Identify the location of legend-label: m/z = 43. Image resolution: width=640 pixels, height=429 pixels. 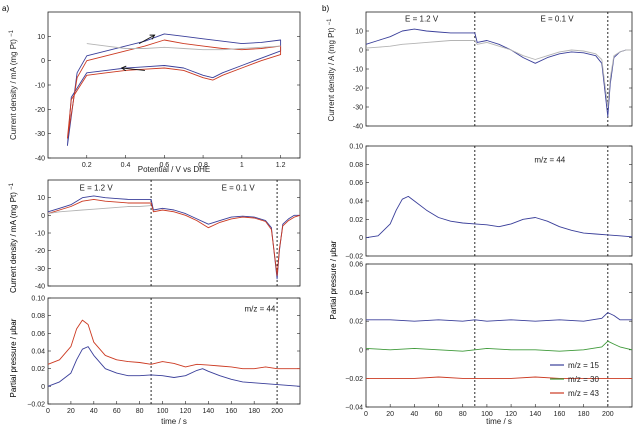
(583, 393).